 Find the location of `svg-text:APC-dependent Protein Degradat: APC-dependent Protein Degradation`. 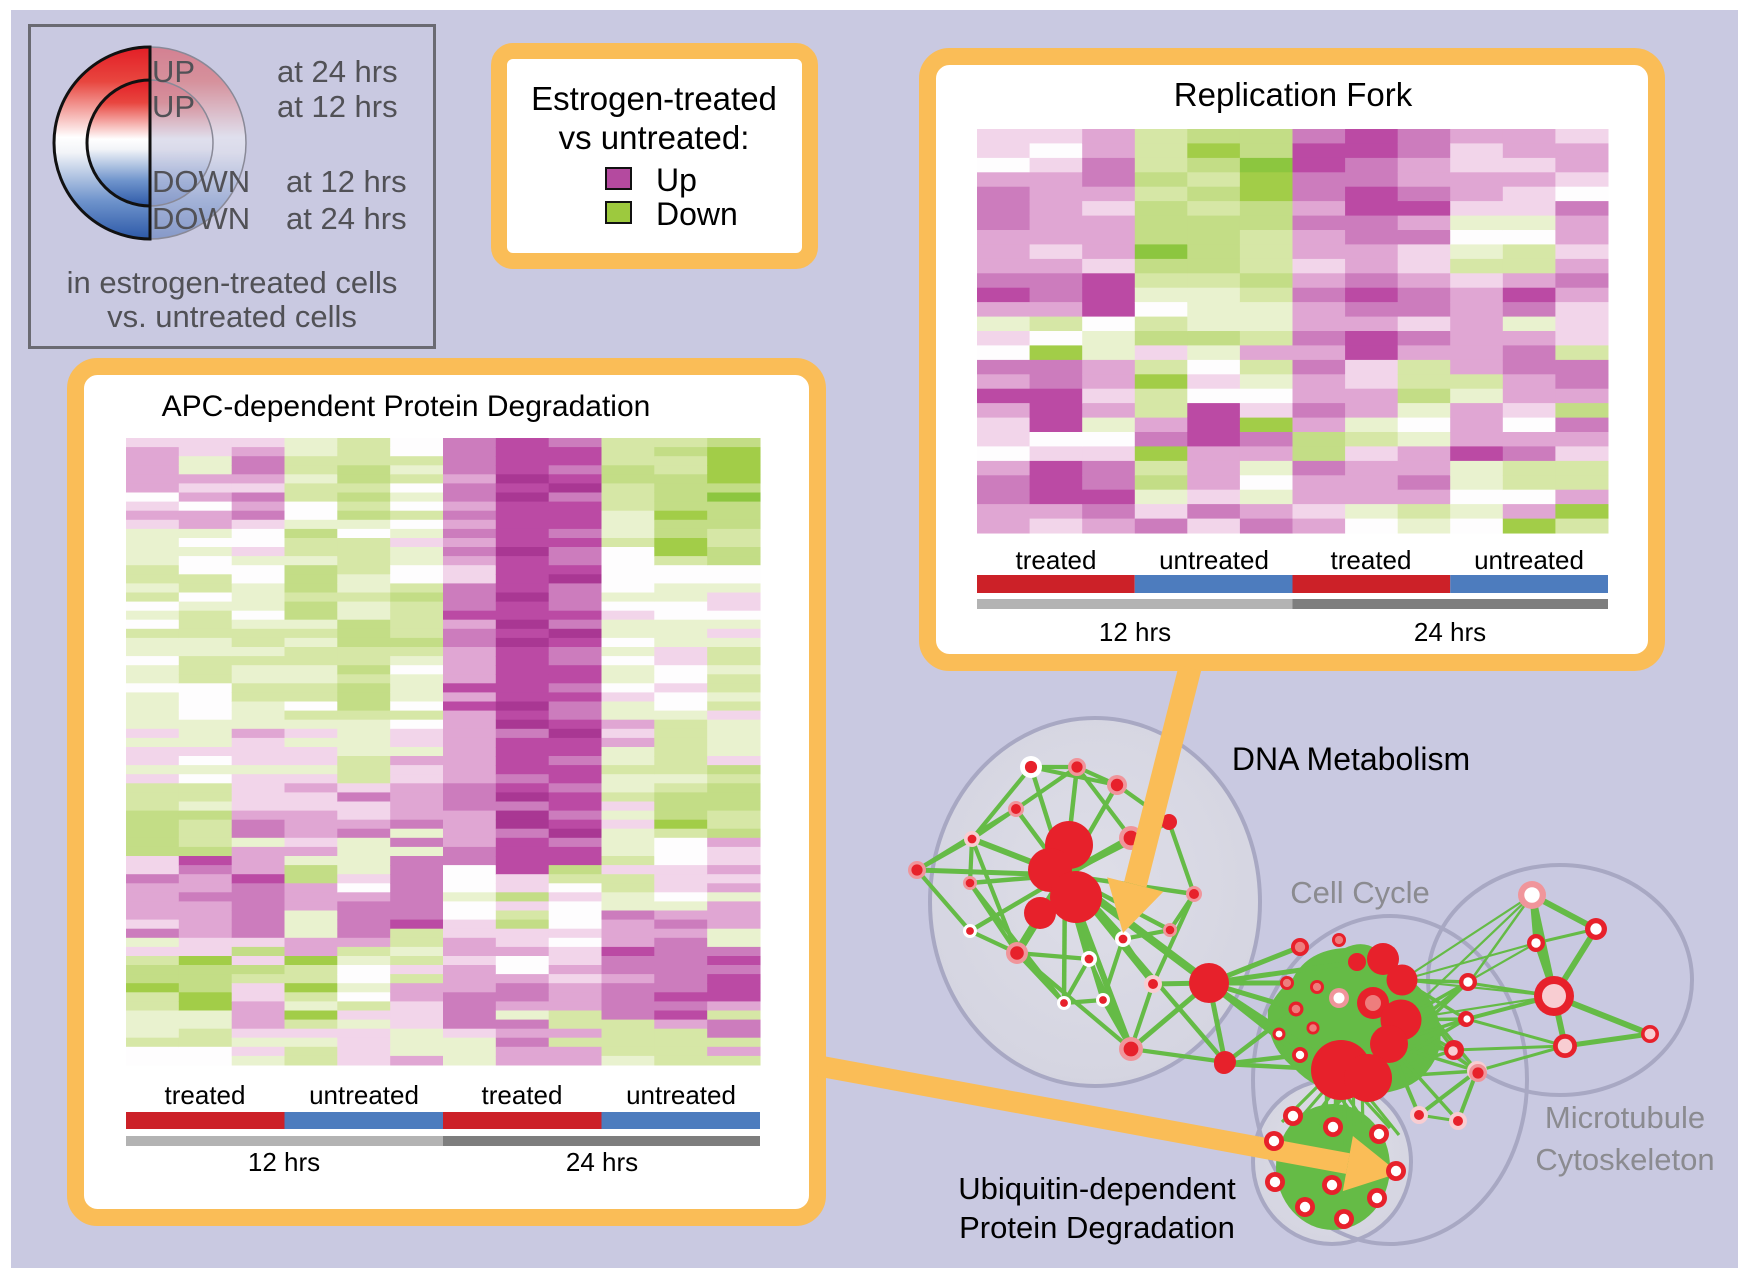

svg-text:APC-dependent Protein Degradat: APC-dependent Protein Degradation is located at coordinates (406, 406).